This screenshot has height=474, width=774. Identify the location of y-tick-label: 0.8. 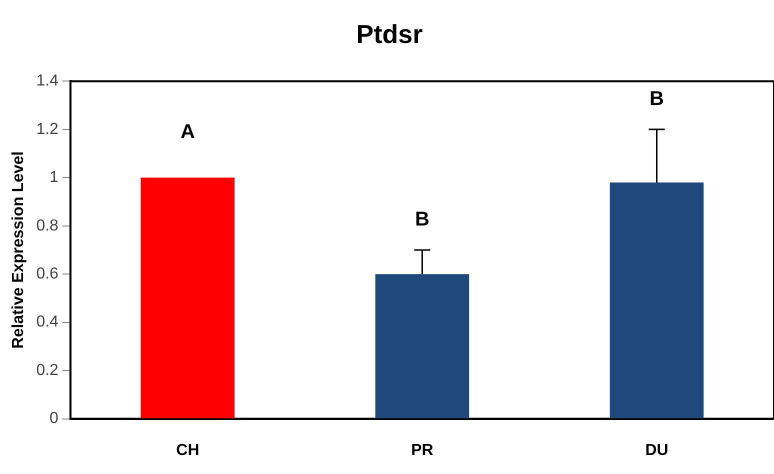
(47, 225).